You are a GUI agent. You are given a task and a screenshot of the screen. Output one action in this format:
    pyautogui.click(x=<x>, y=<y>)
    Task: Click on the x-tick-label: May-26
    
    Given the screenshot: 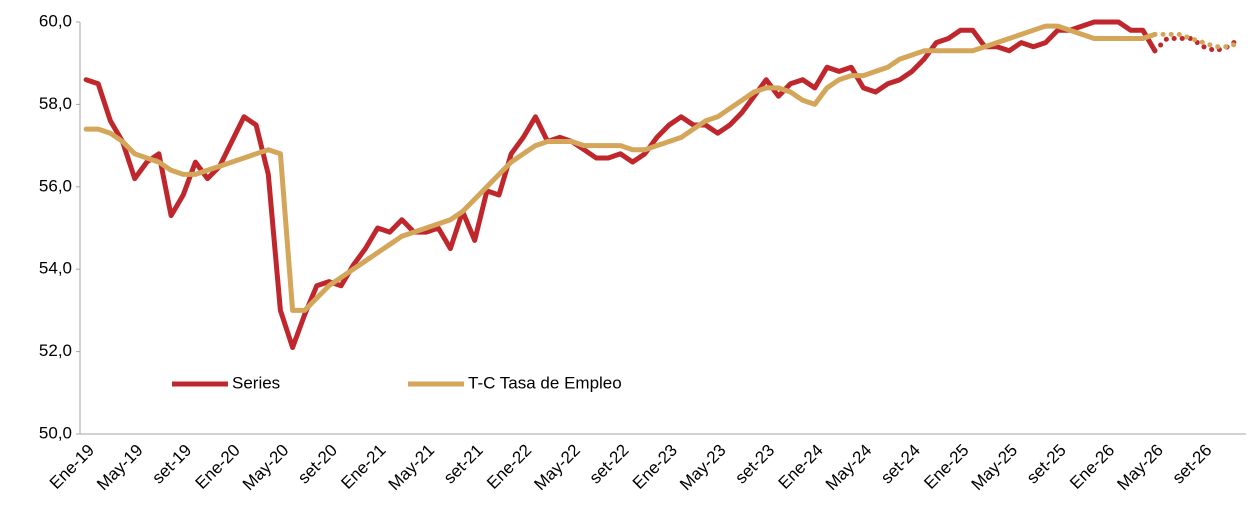 What is the action you would take?
    pyautogui.click(x=1140, y=468)
    